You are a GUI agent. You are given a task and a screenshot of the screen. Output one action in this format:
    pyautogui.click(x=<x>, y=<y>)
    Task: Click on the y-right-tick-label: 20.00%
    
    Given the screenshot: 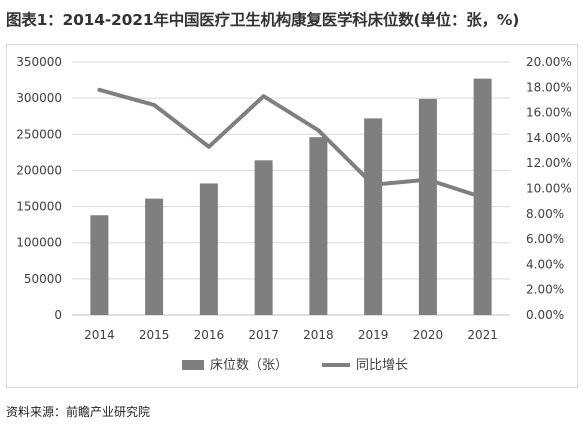 What is the action you would take?
    pyautogui.click(x=549, y=62)
    